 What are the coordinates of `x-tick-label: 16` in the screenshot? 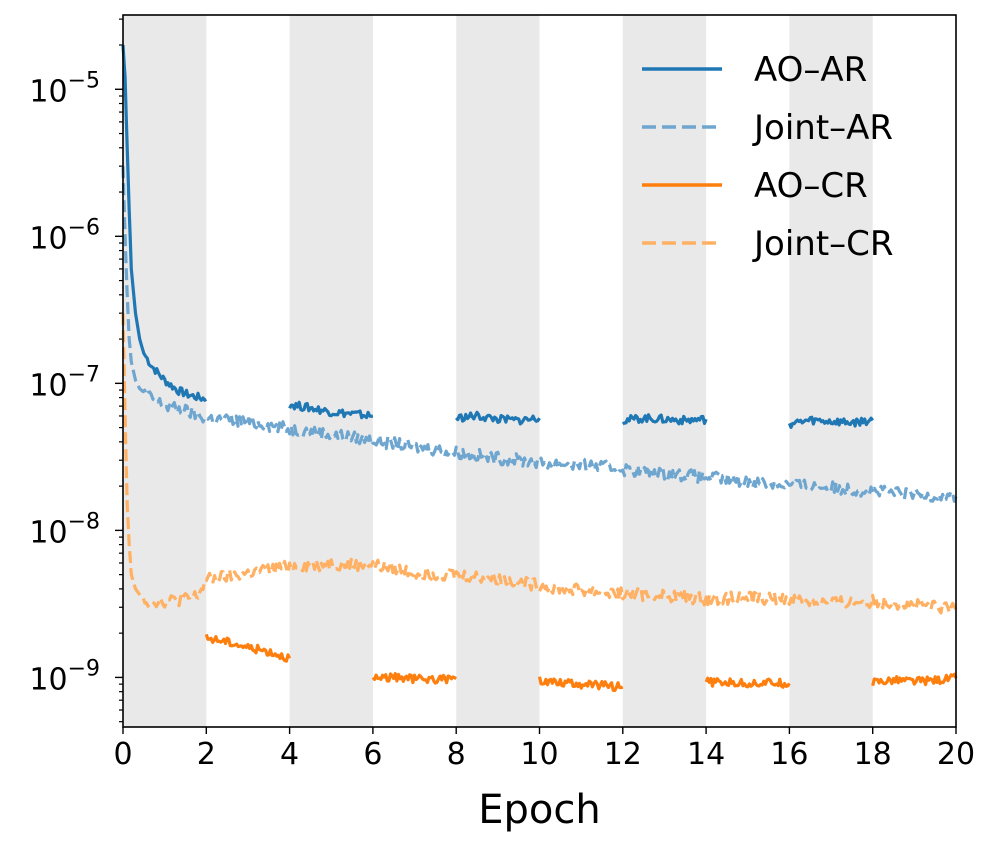 It's located at (789, 754).